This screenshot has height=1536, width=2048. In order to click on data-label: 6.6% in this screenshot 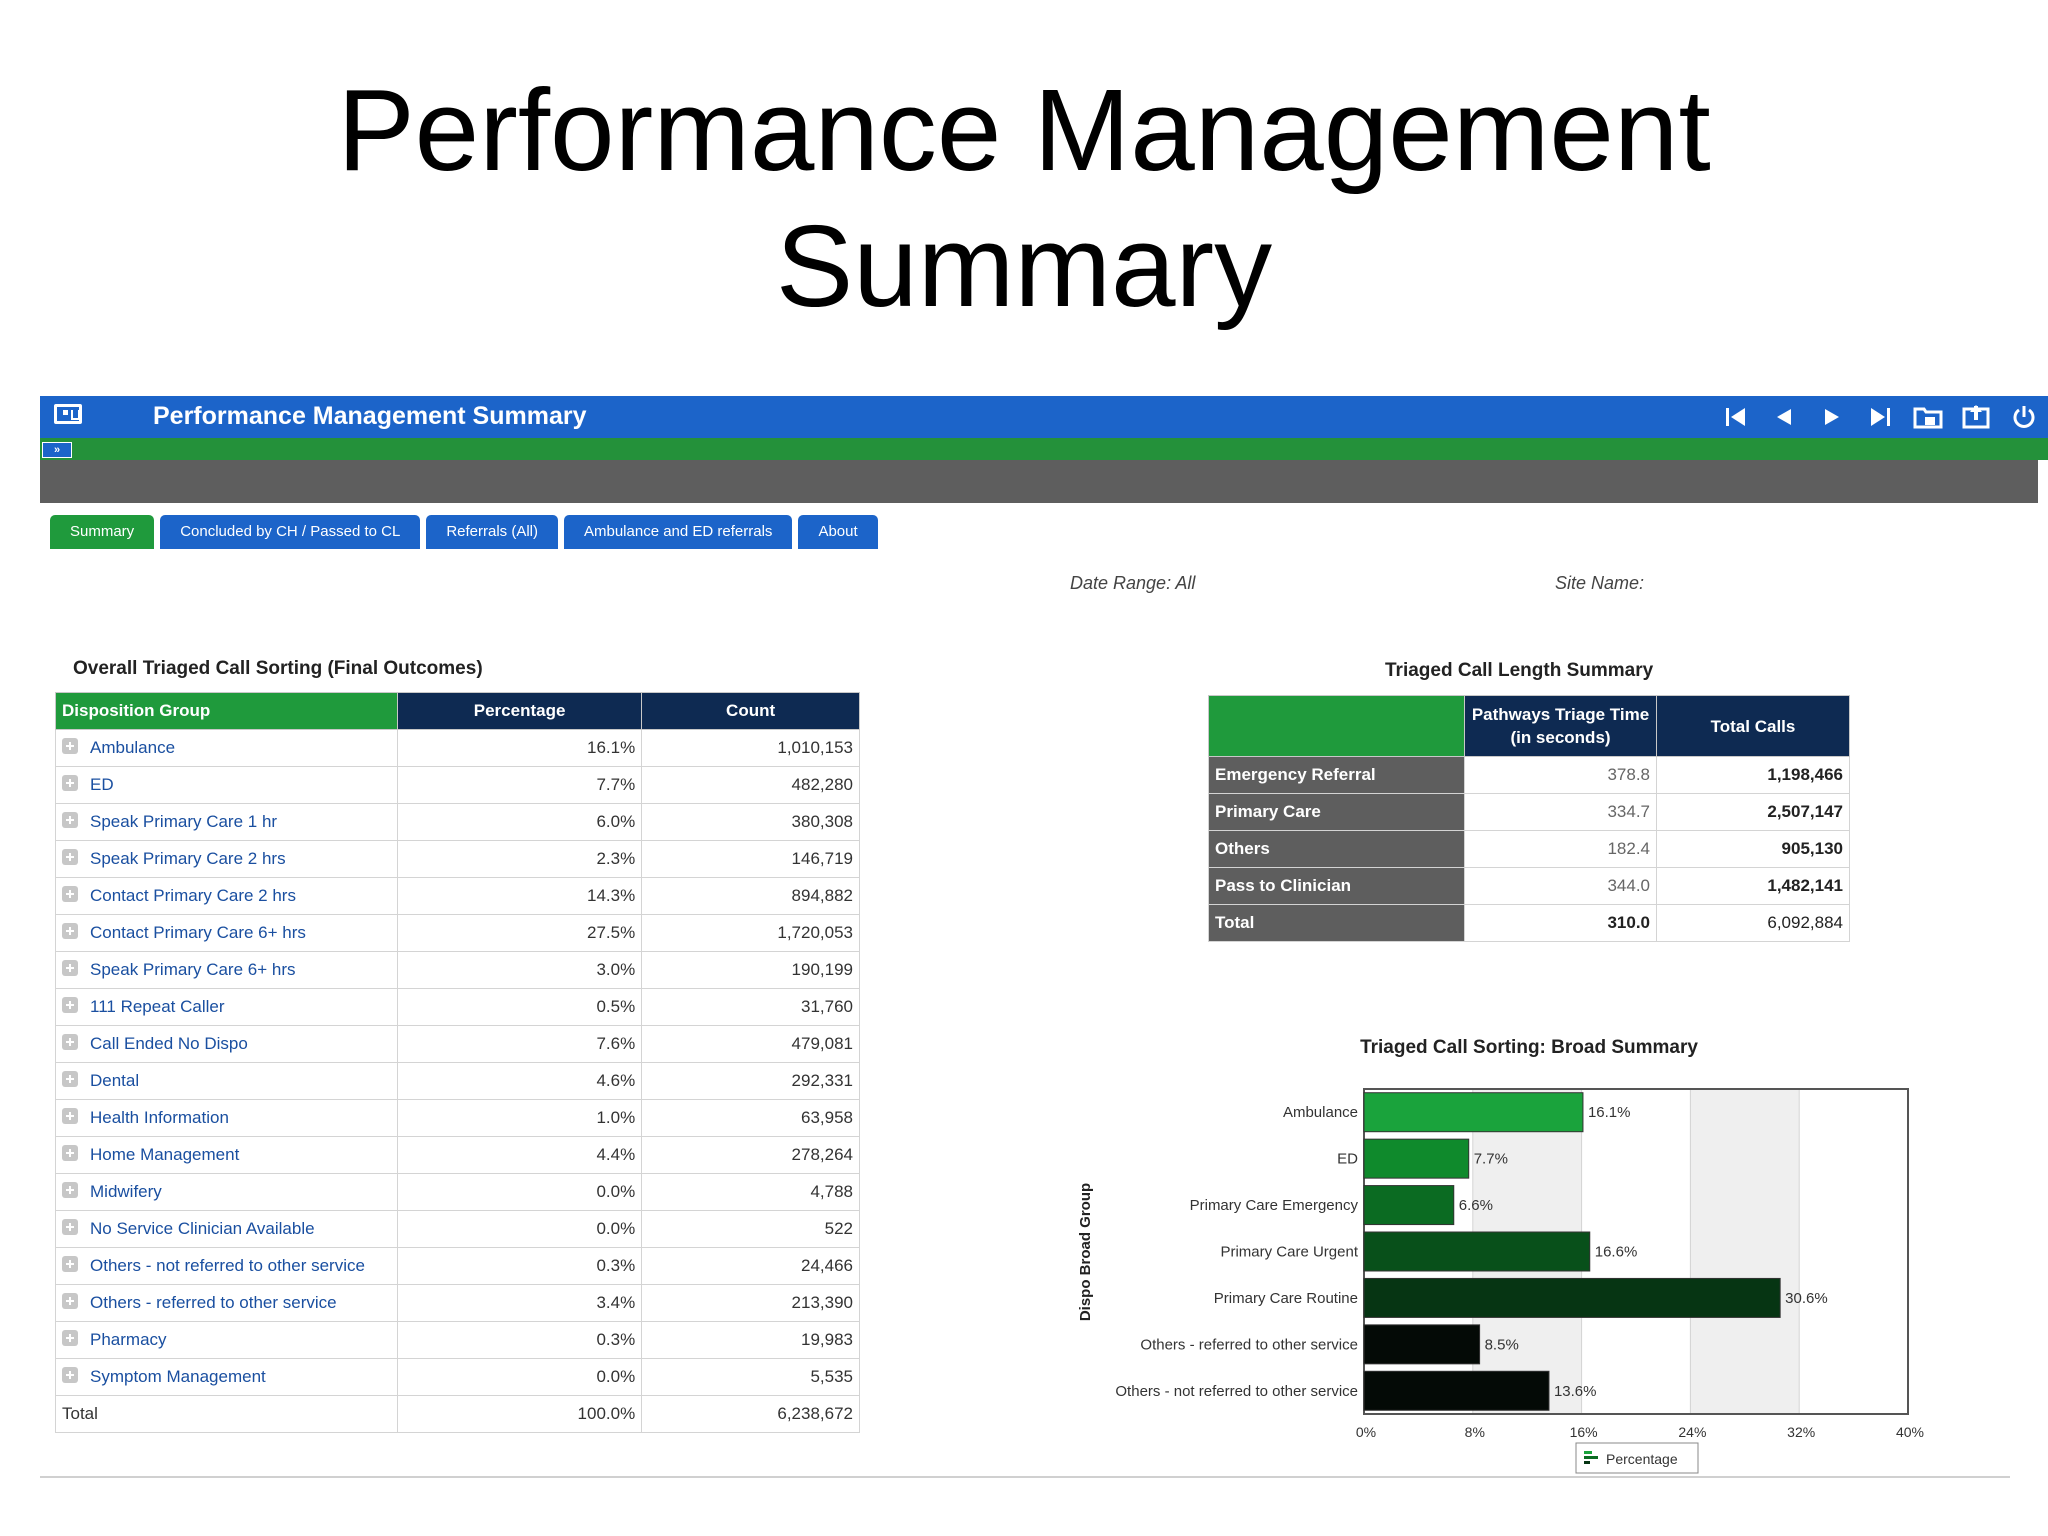, I will do `click(1476, 1205)`.